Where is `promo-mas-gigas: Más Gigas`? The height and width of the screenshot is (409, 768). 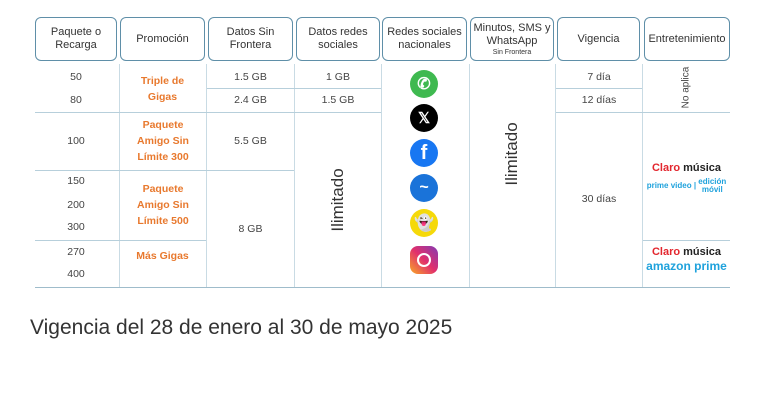 promo-mas-gigas: Más Gigas is located at coordinates (162, 256).